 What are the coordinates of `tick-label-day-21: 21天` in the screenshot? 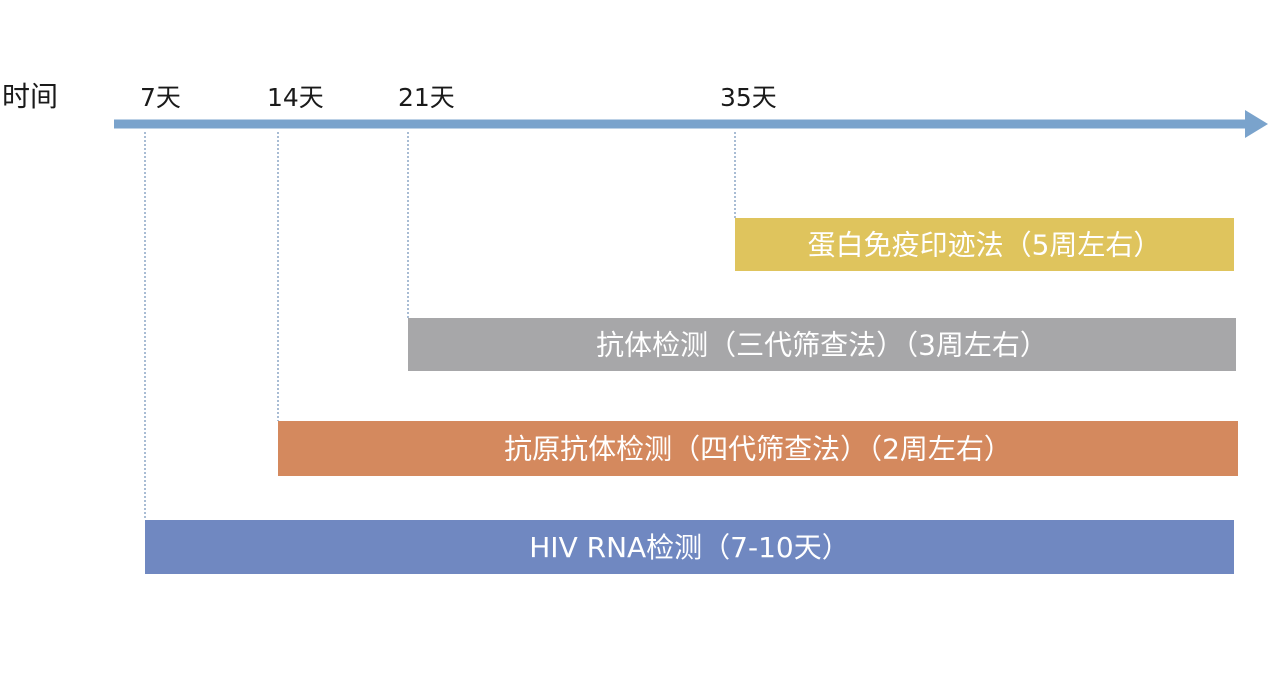 It's located at (426, 97).